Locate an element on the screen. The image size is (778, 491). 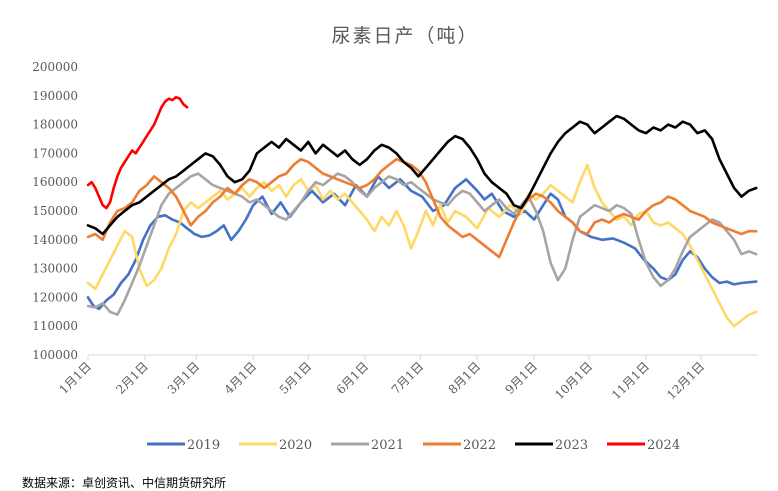
x-tick-label: 5月1日 is located at coordinates (296, 378).